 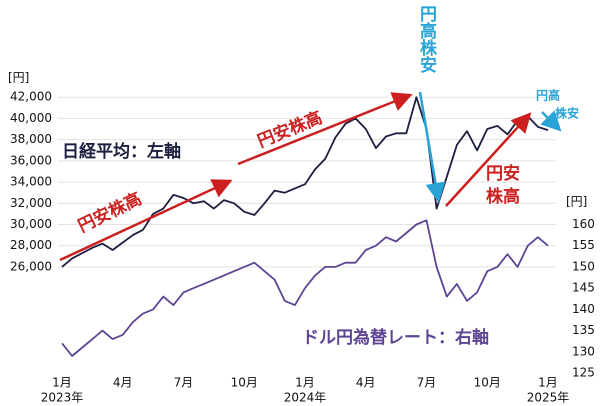 I want to click on y-tick-label: 30,000, so click(x=31, y=224).